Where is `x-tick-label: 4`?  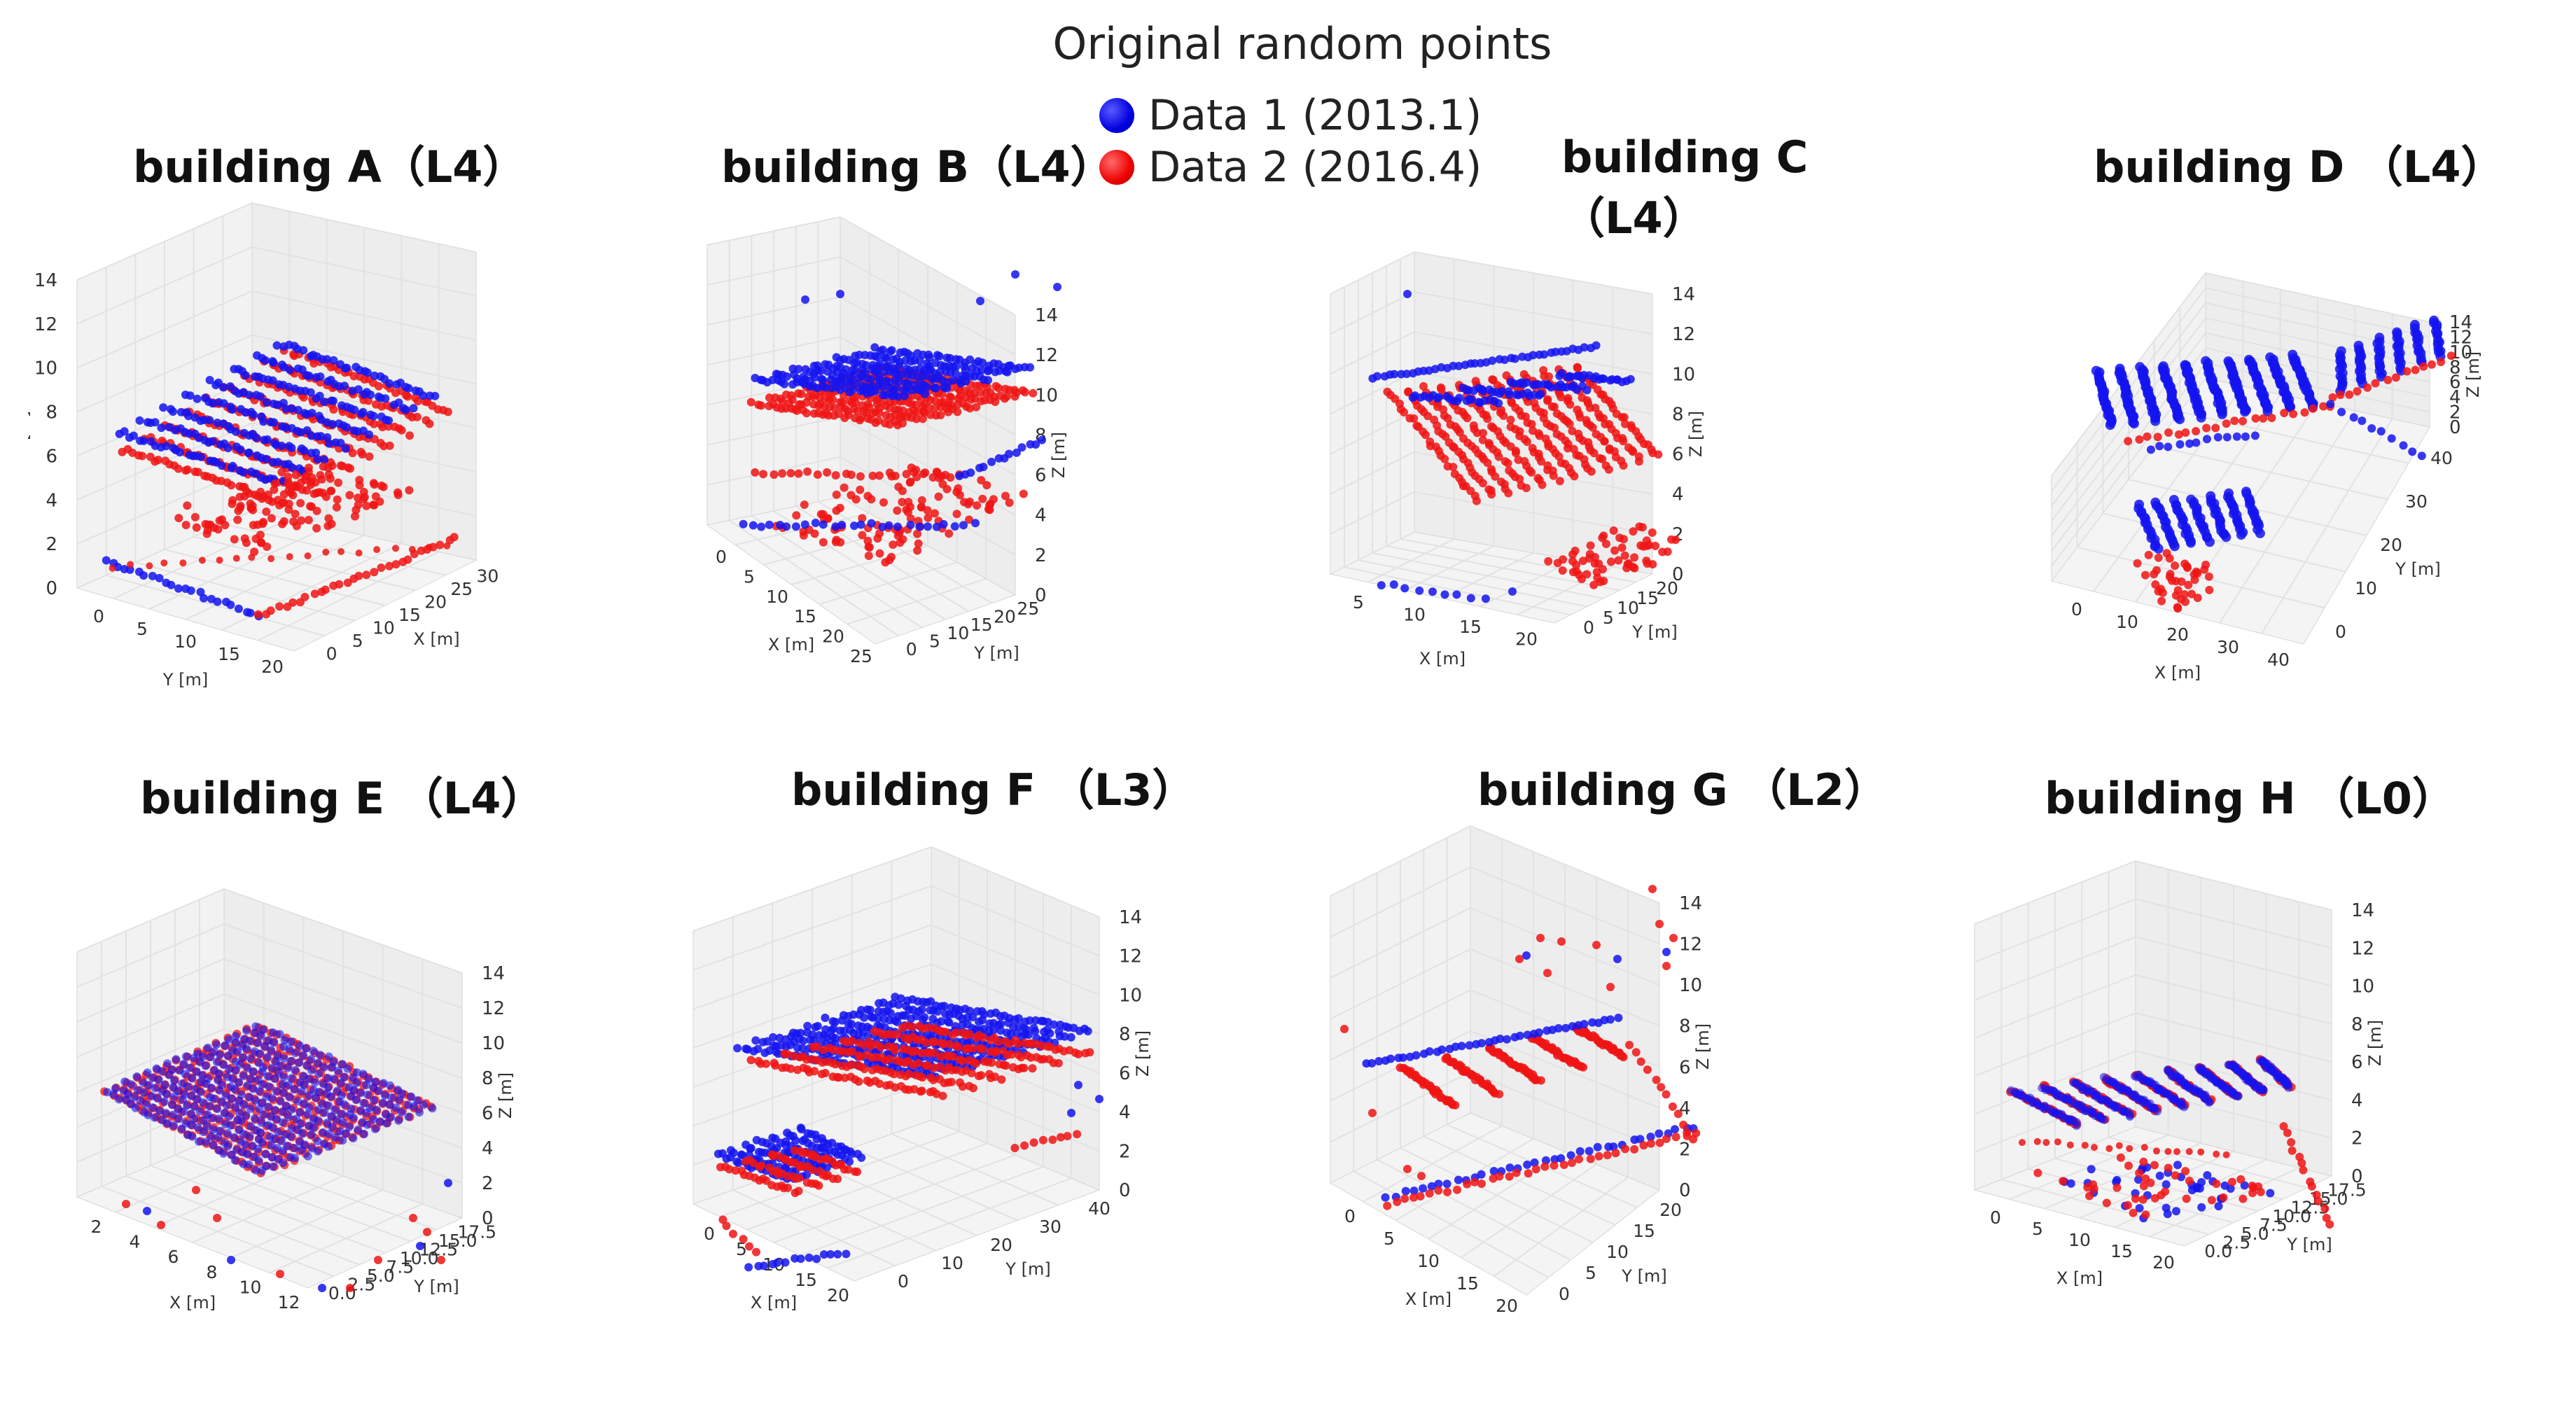 x-tick-label: 4 is located at coordinates (135, 1242).